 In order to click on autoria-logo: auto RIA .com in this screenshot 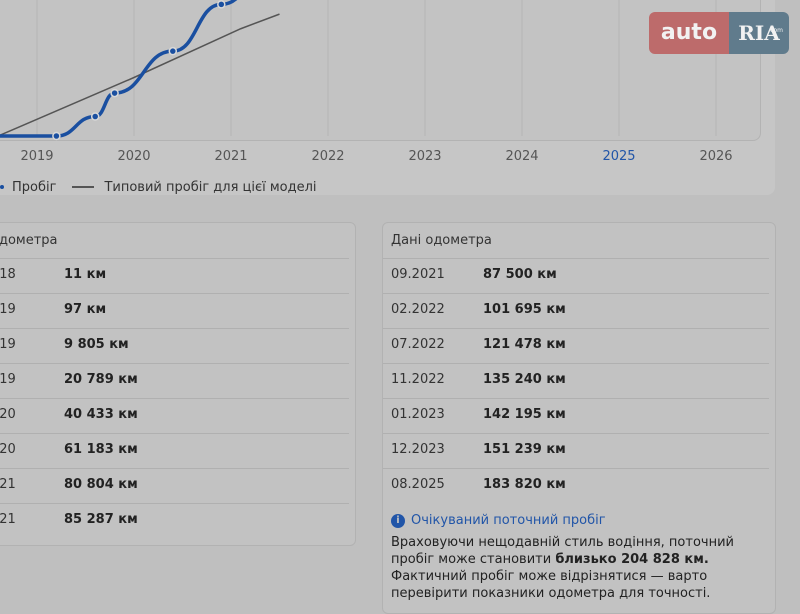, I will do `click(719, 33)`.